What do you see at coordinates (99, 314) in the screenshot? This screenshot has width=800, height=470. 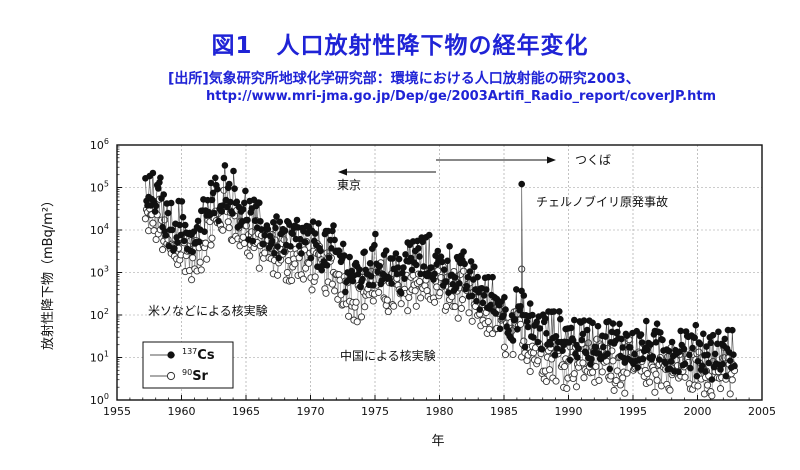 I see `y-tick-label: 102` at bounding box center [99, 314].